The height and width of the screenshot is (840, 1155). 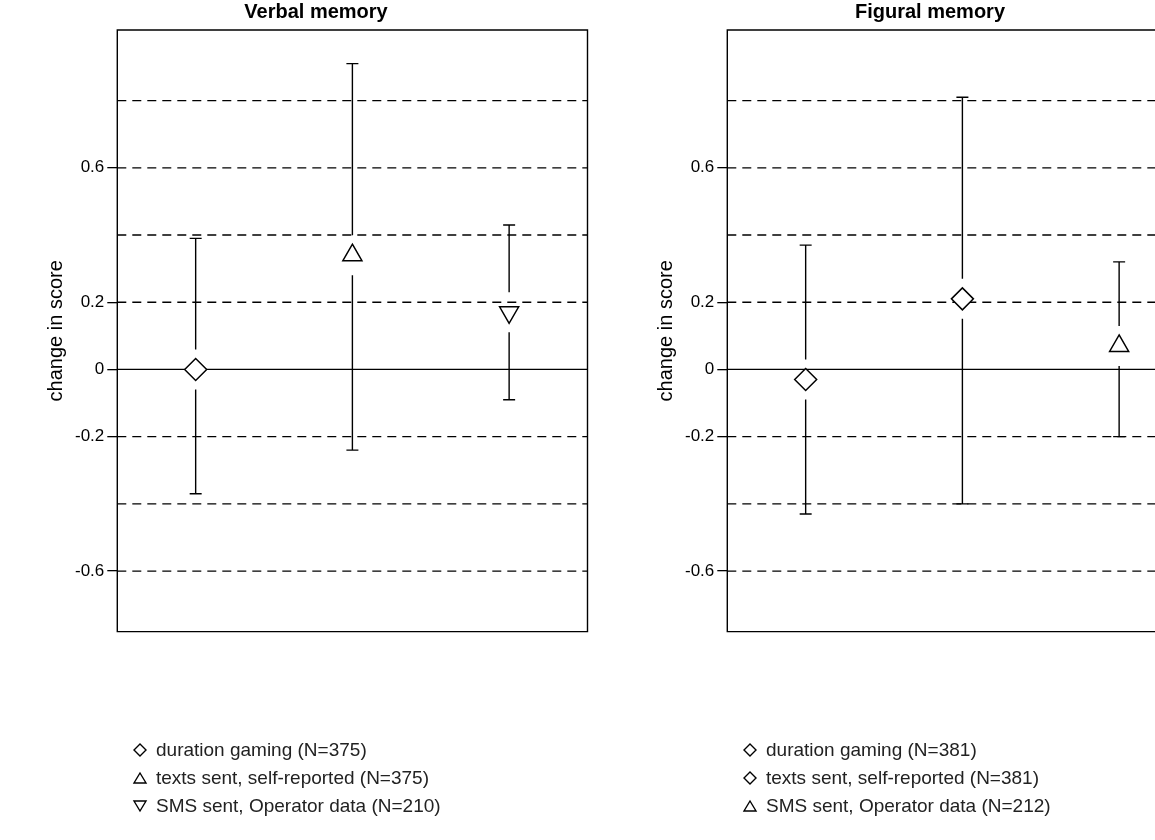 I want to click on legend-label: SMS sent, Operator data (N=210), so click(x=298, y=806).